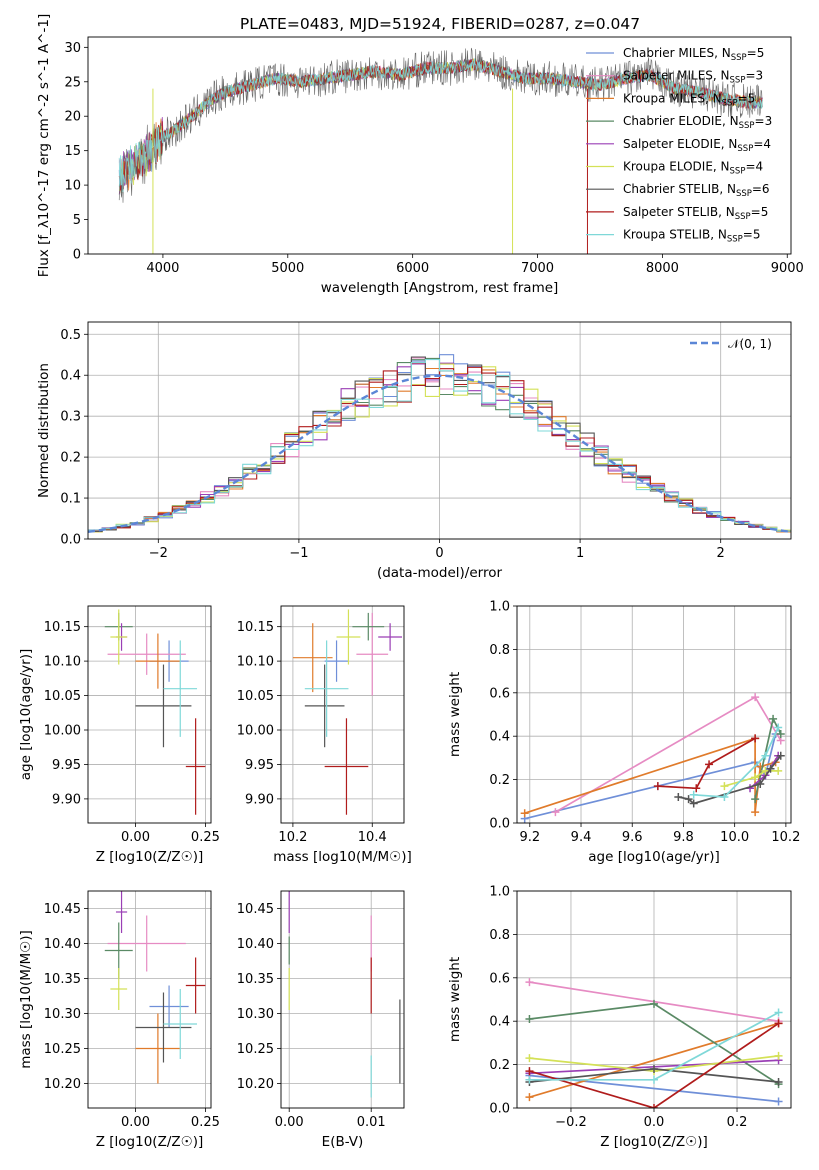 This screenshot has width=819, height=1170. I want to click on plot-body-age-vs-mass, so click(347, 712).